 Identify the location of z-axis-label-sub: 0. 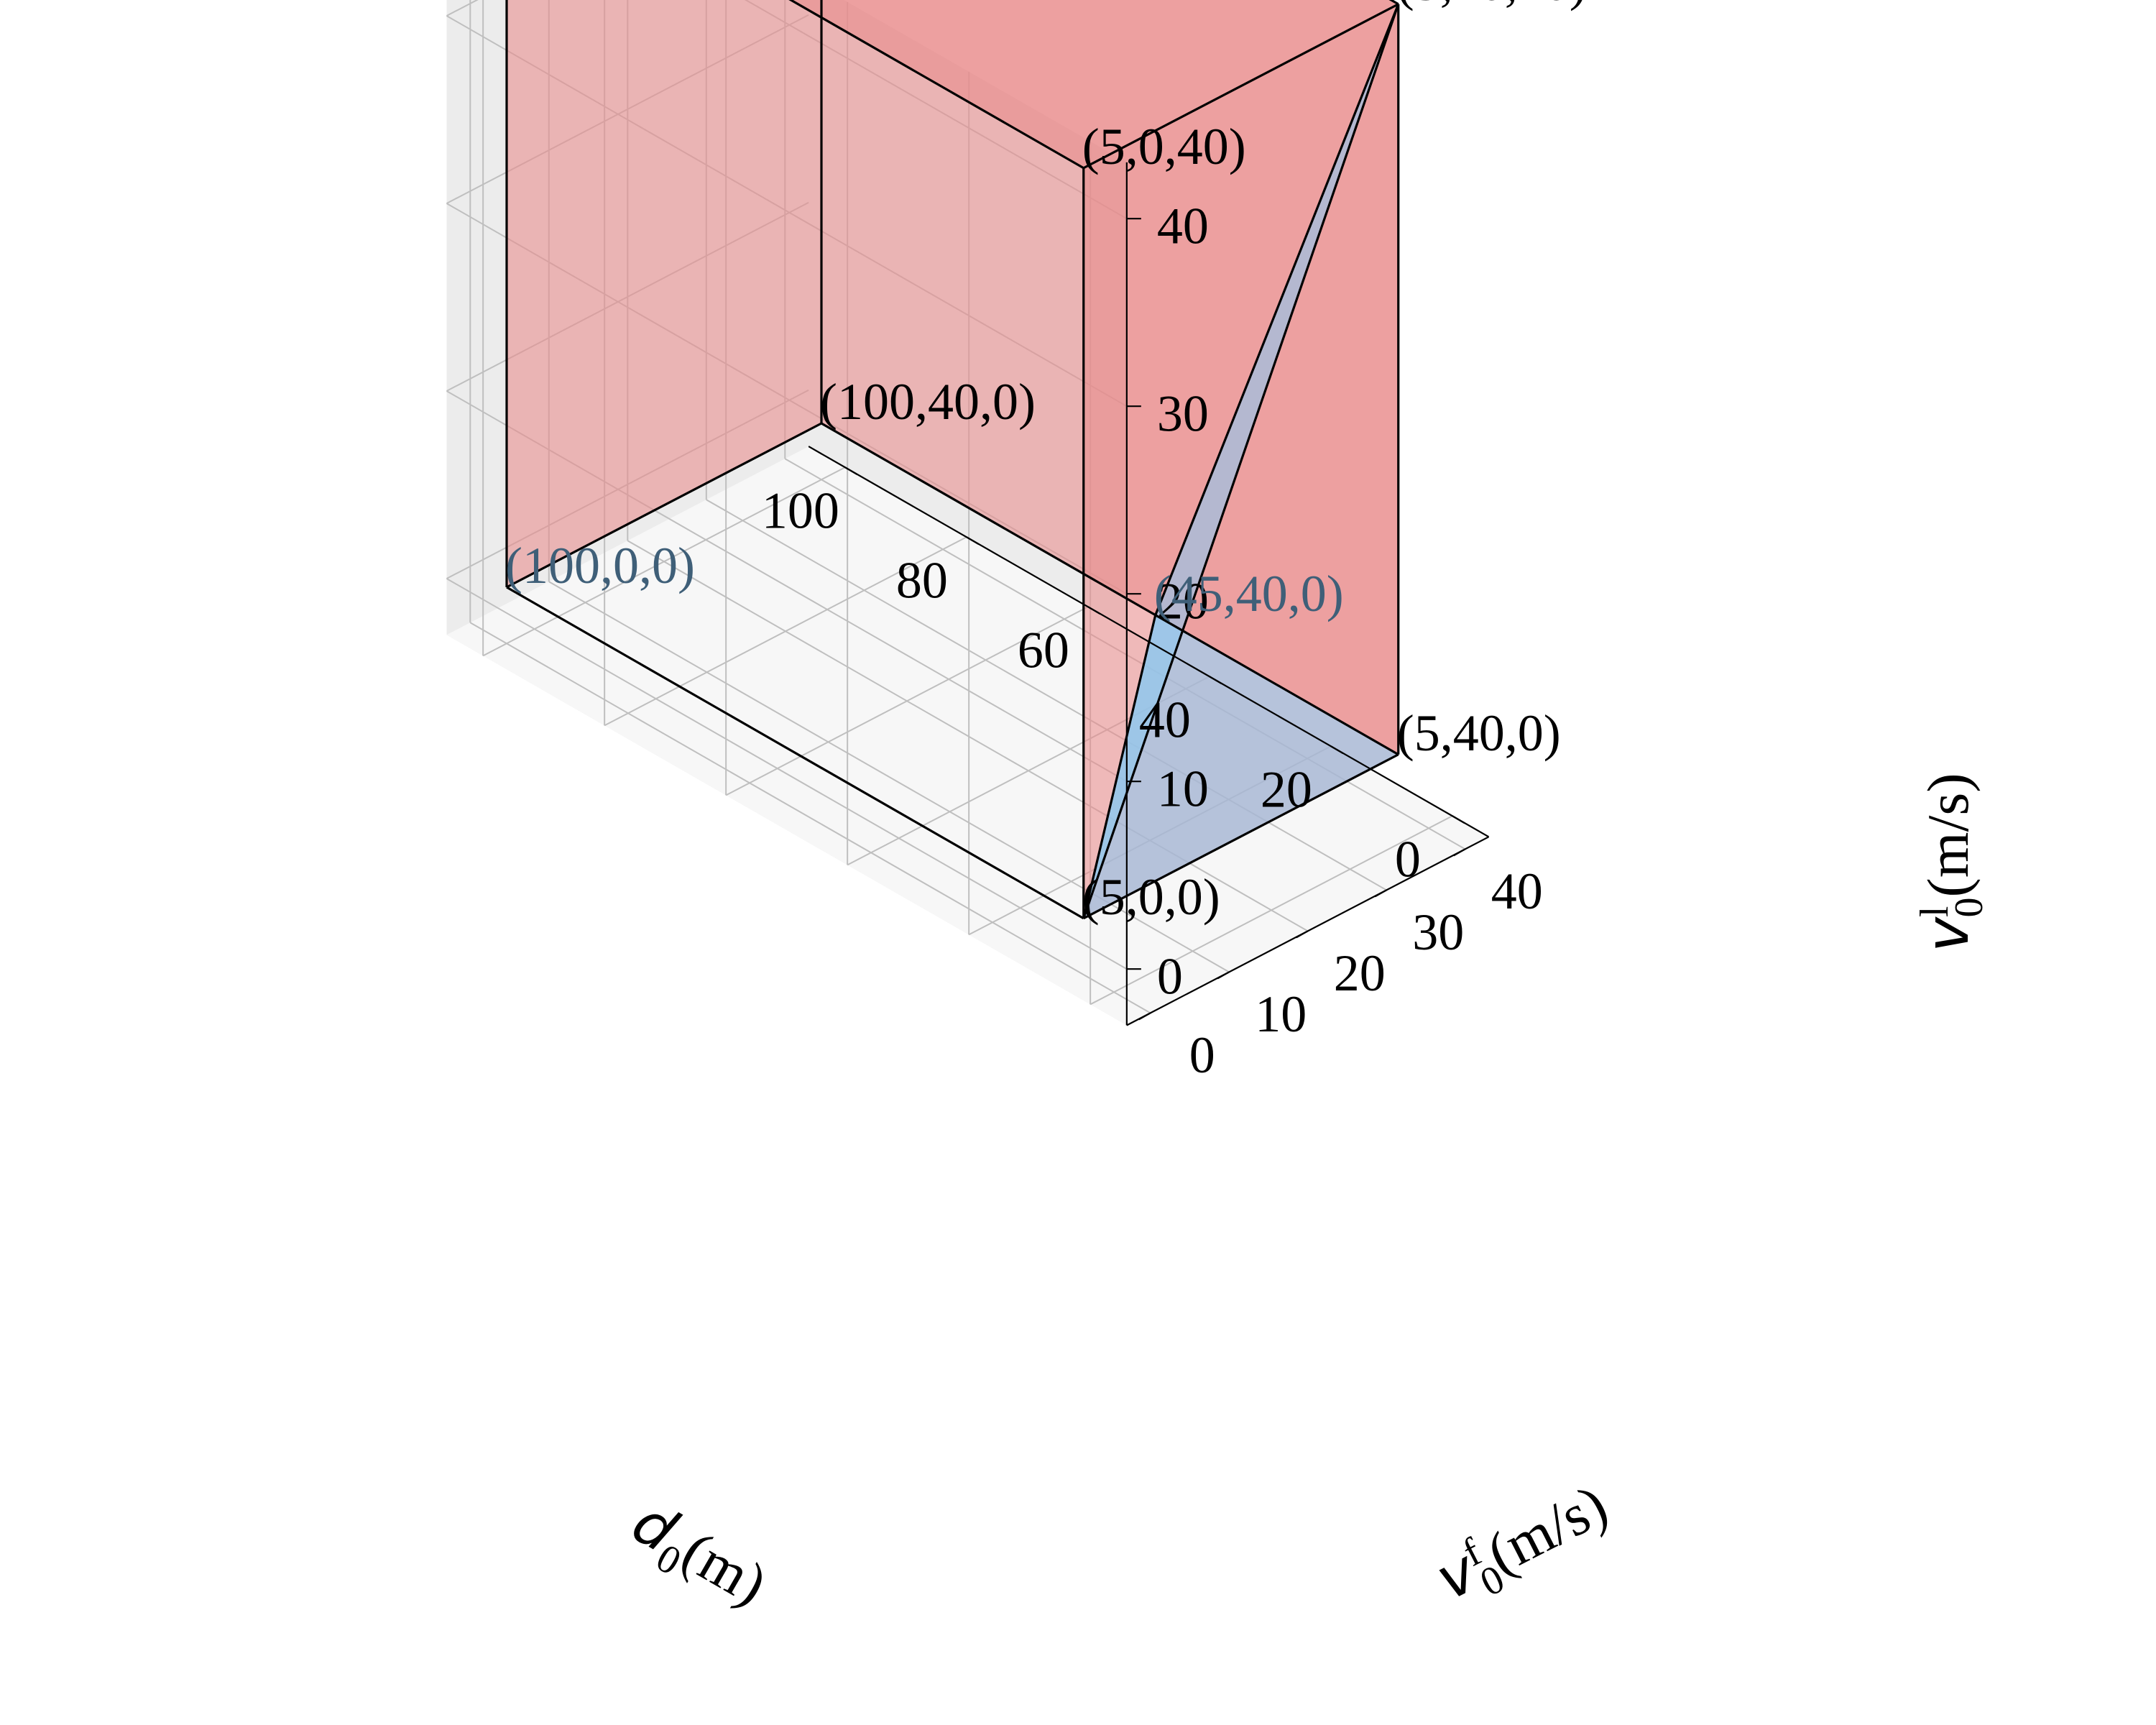
(1969, 908).